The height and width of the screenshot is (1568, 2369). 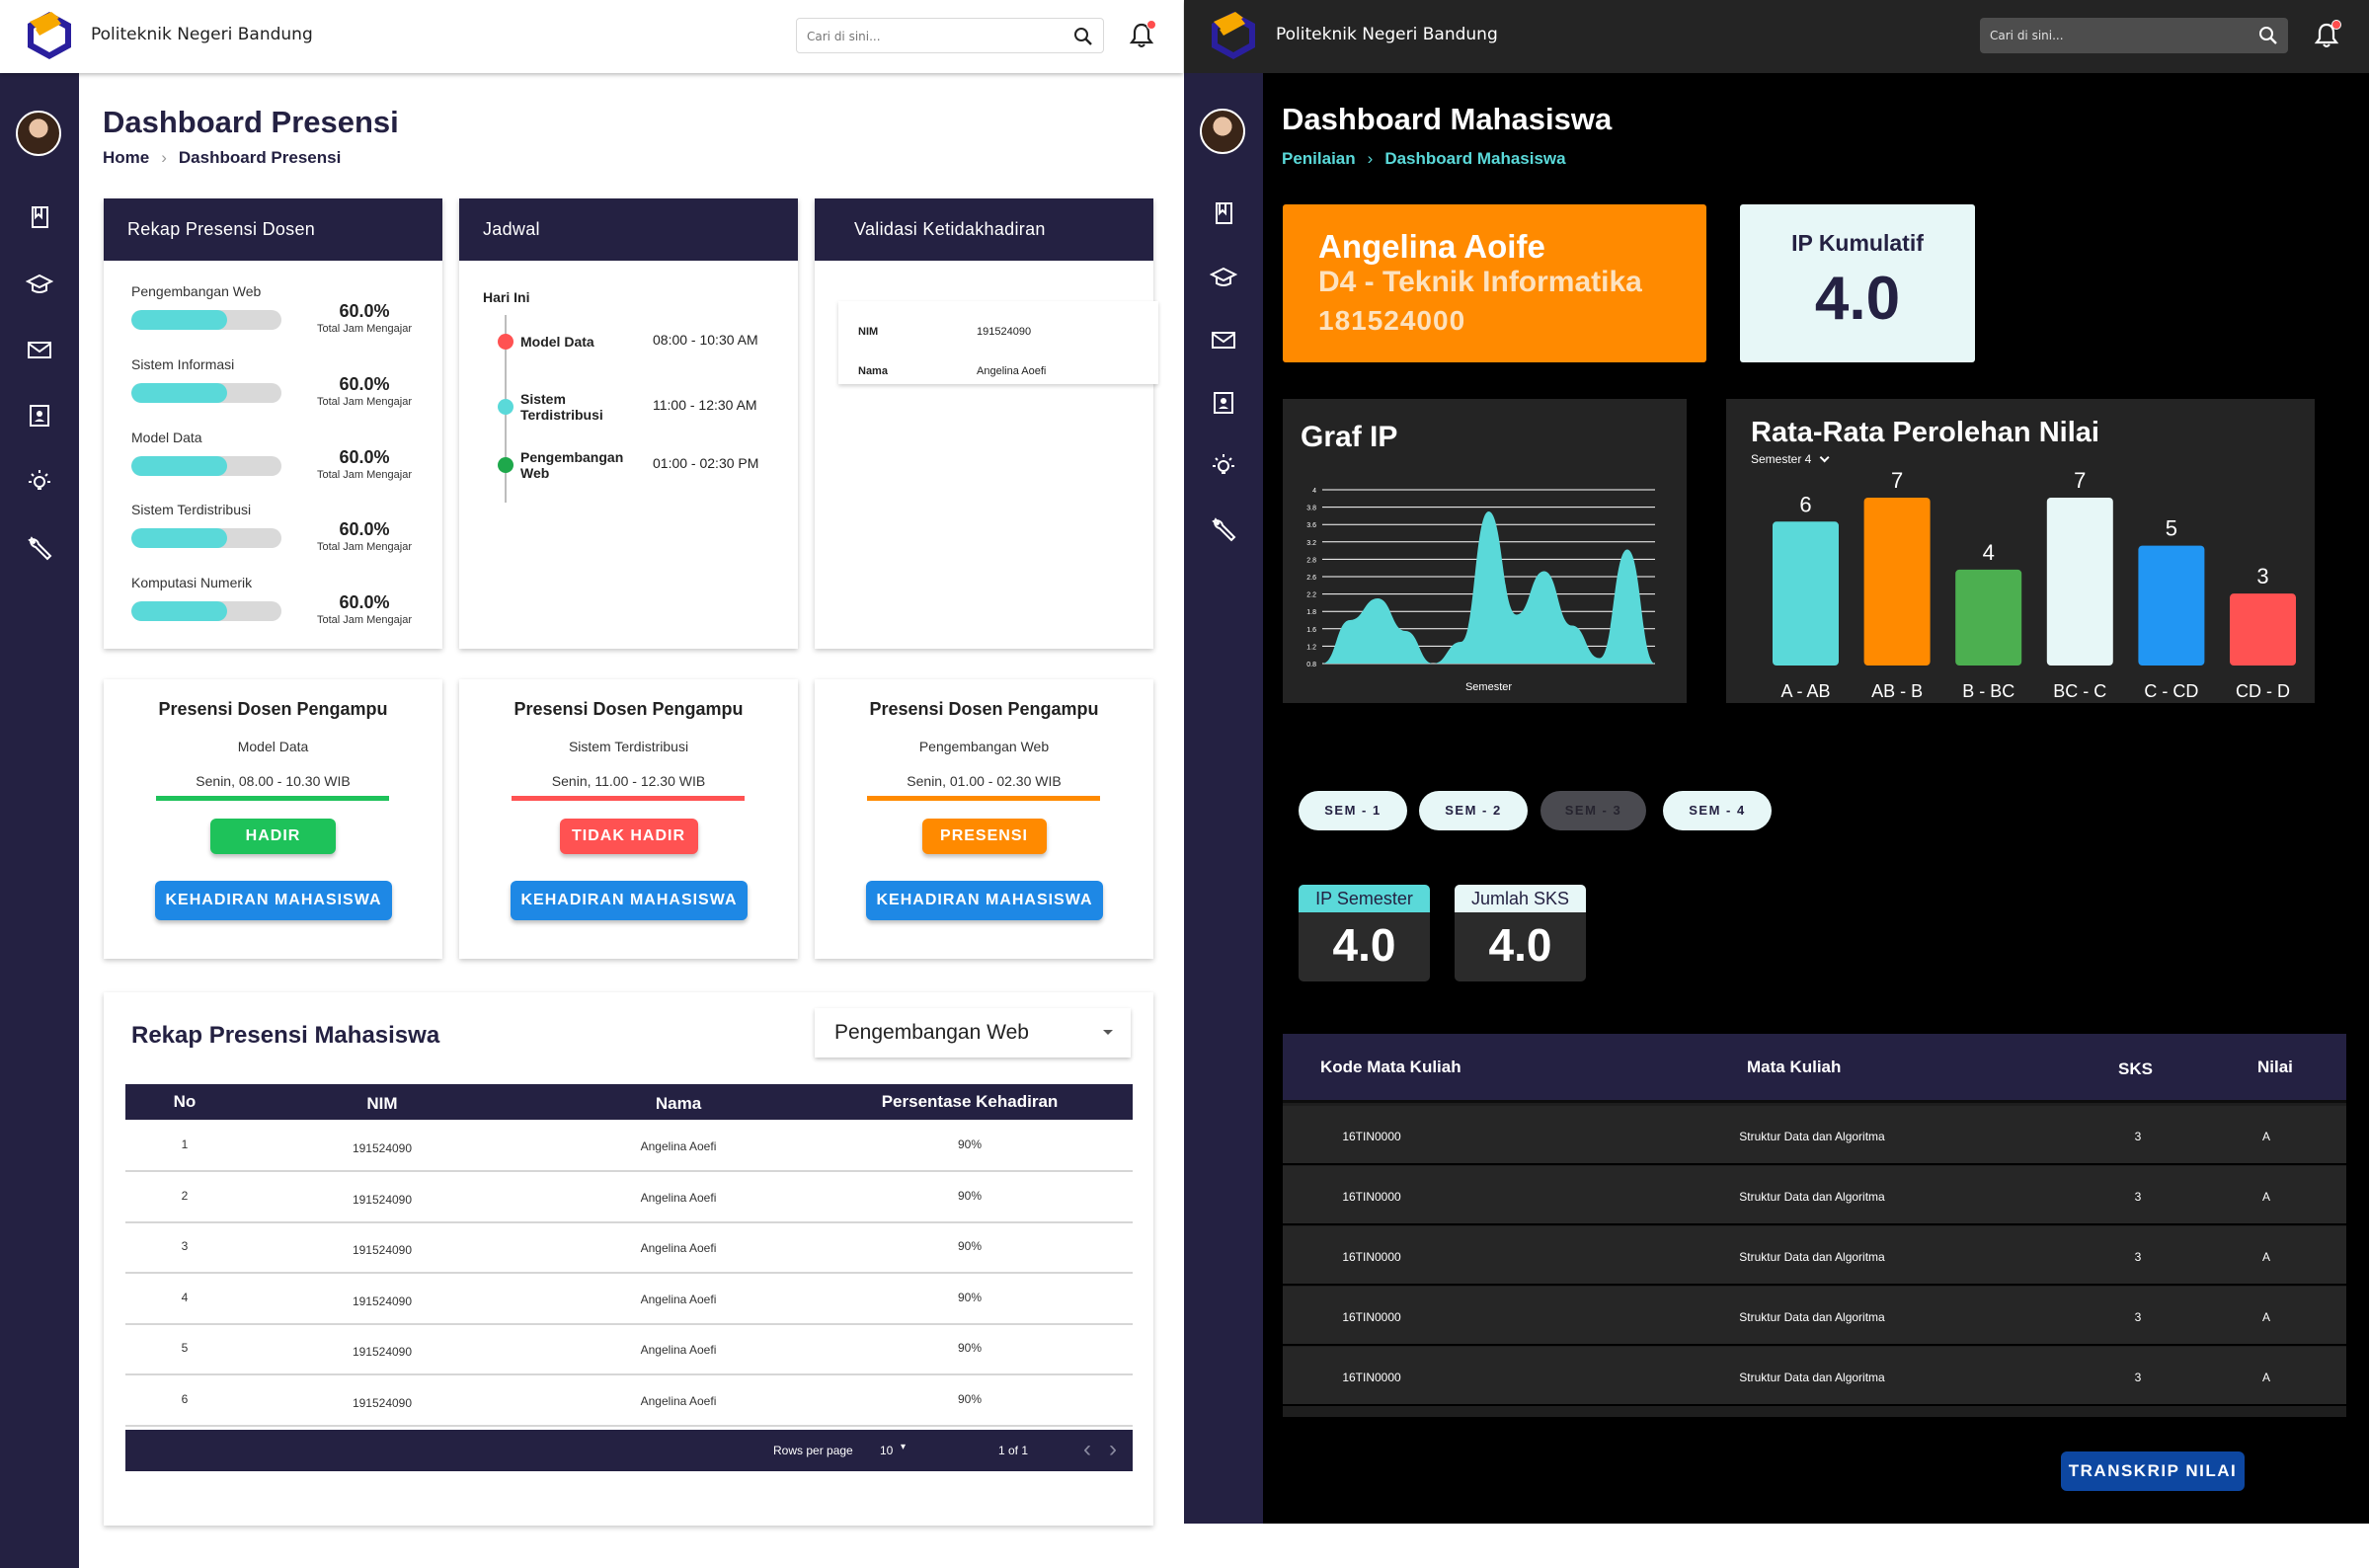 I want to click on bar, so click(x=2263, y=629).